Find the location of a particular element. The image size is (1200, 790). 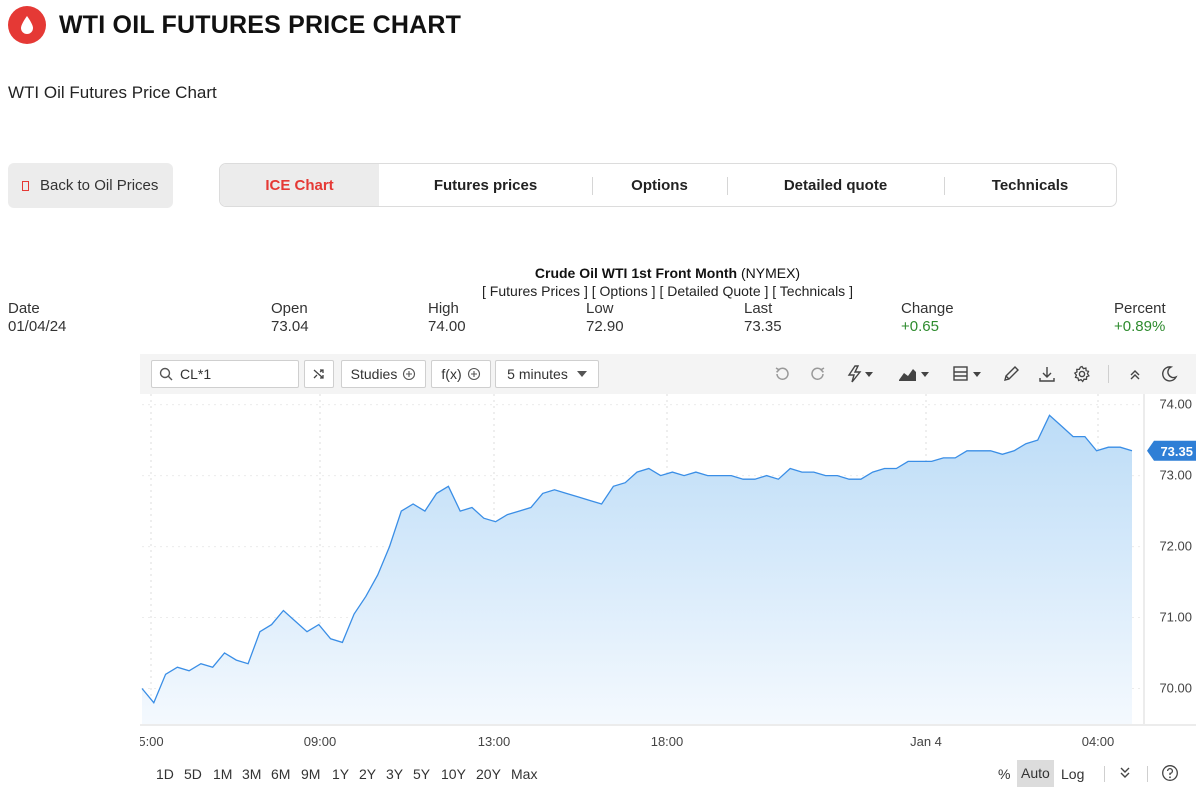

options-link: [ Options ] is located at coordinates (623, 291).